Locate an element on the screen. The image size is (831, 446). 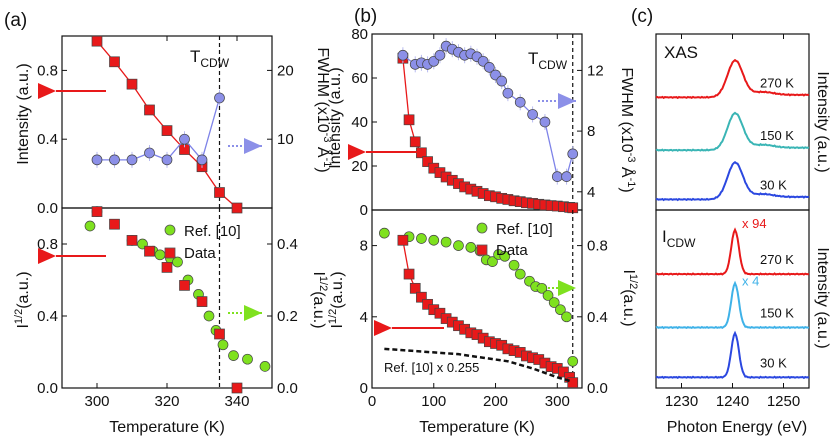
right-tick-label: 0.2 is located at coordinates (287, 316).